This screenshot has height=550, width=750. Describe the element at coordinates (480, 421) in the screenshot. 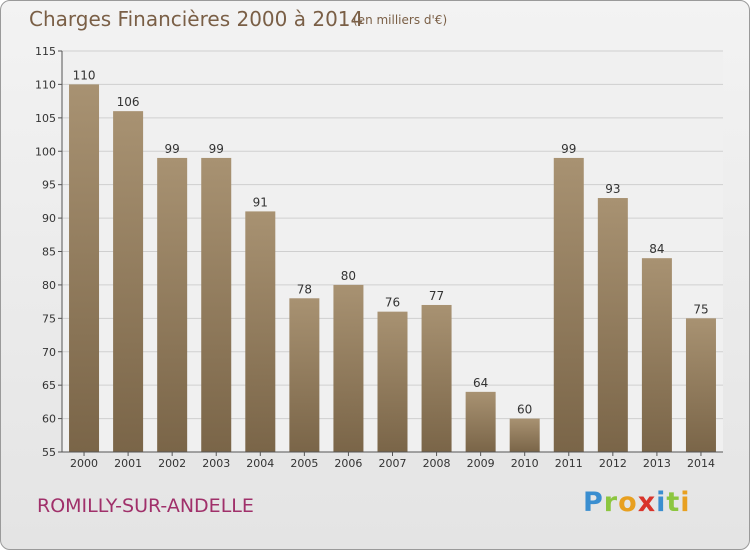

I see `bar-2009` at that location.